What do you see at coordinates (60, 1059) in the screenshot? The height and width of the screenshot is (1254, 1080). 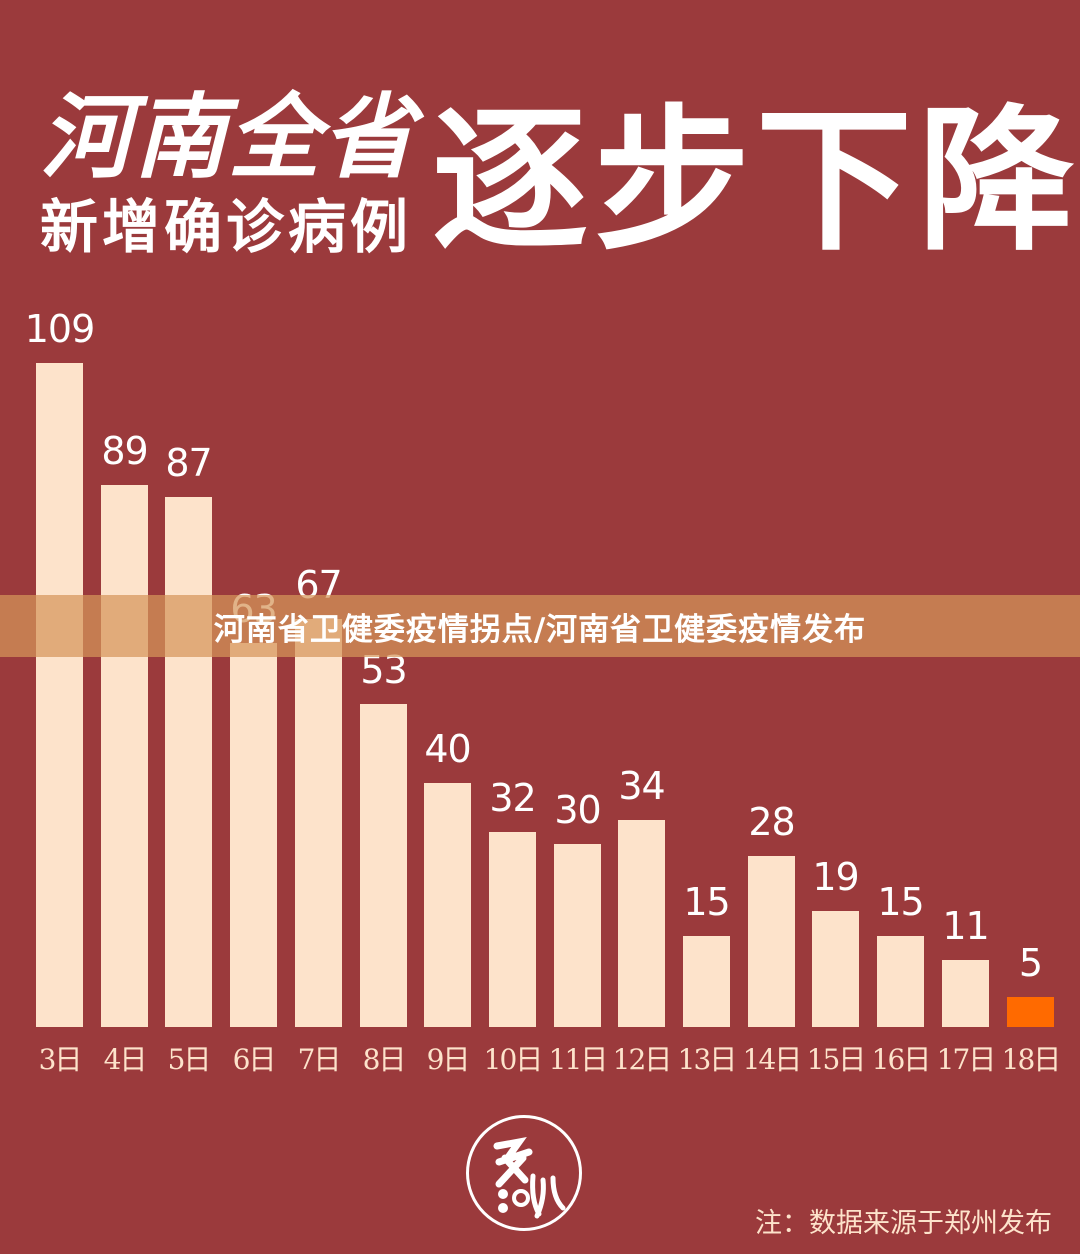 I see `x-axis-label: 3日` at bounding box center [60, 1059].